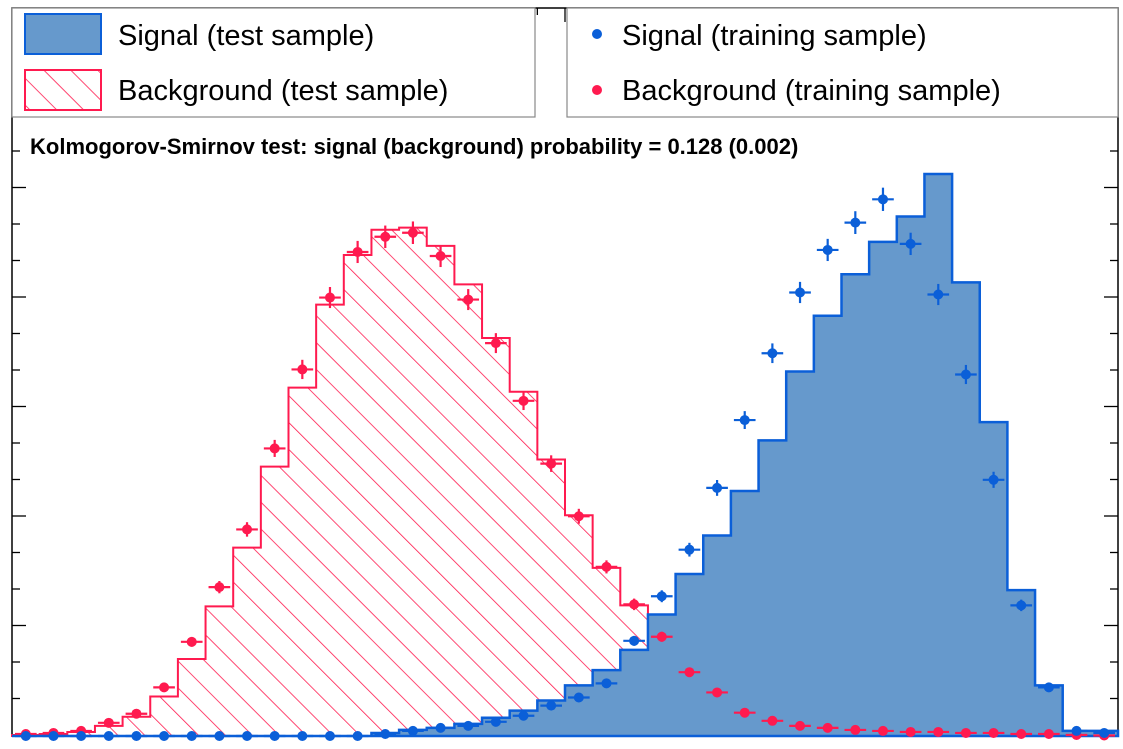 The image size is (1123, 749). Describe the element at coordinates (811, 91) in the screenshot. I see `legend-label-background-training: Background (training sample)` at that location.